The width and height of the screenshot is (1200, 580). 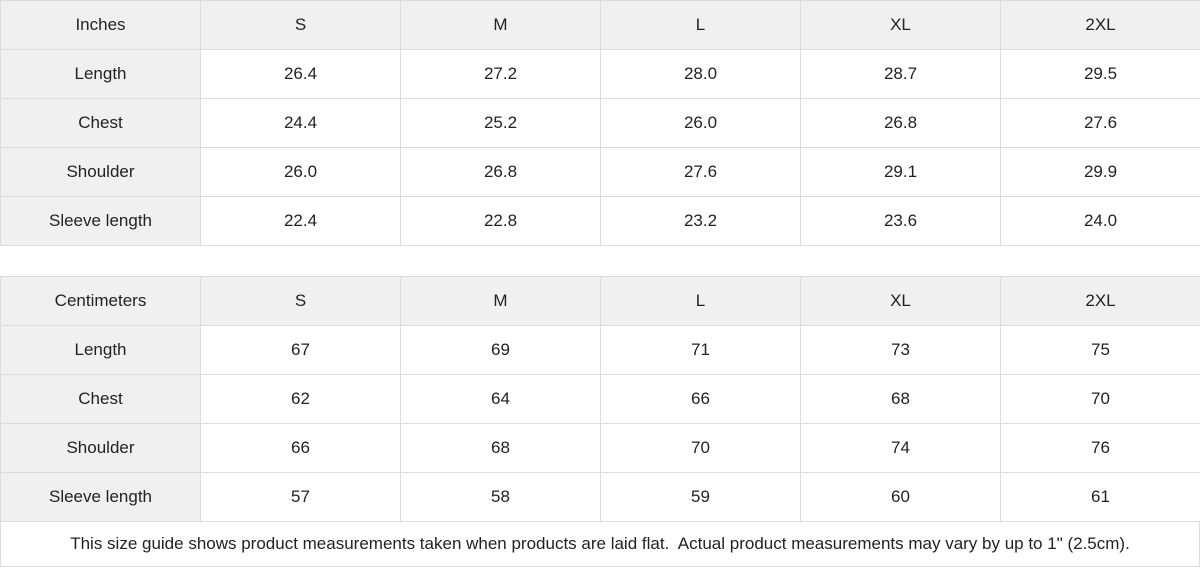 I want to click on measurement-cell: 58, so click(x=500, y=497).